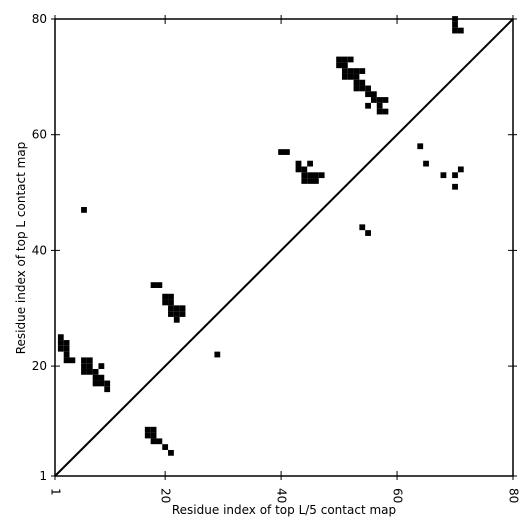 The image size is (532, 532). I want to click on y-tick-label: 20, so click(39, 366).